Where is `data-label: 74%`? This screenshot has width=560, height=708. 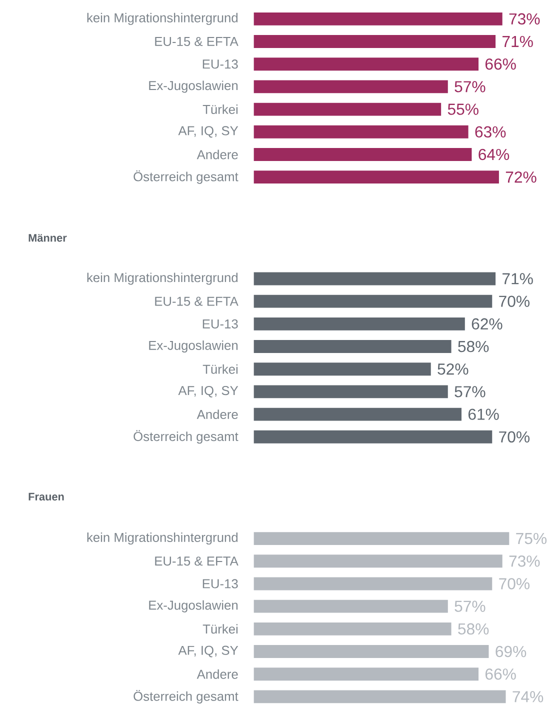
data-label: 74% is located at coordinates (527, 696).